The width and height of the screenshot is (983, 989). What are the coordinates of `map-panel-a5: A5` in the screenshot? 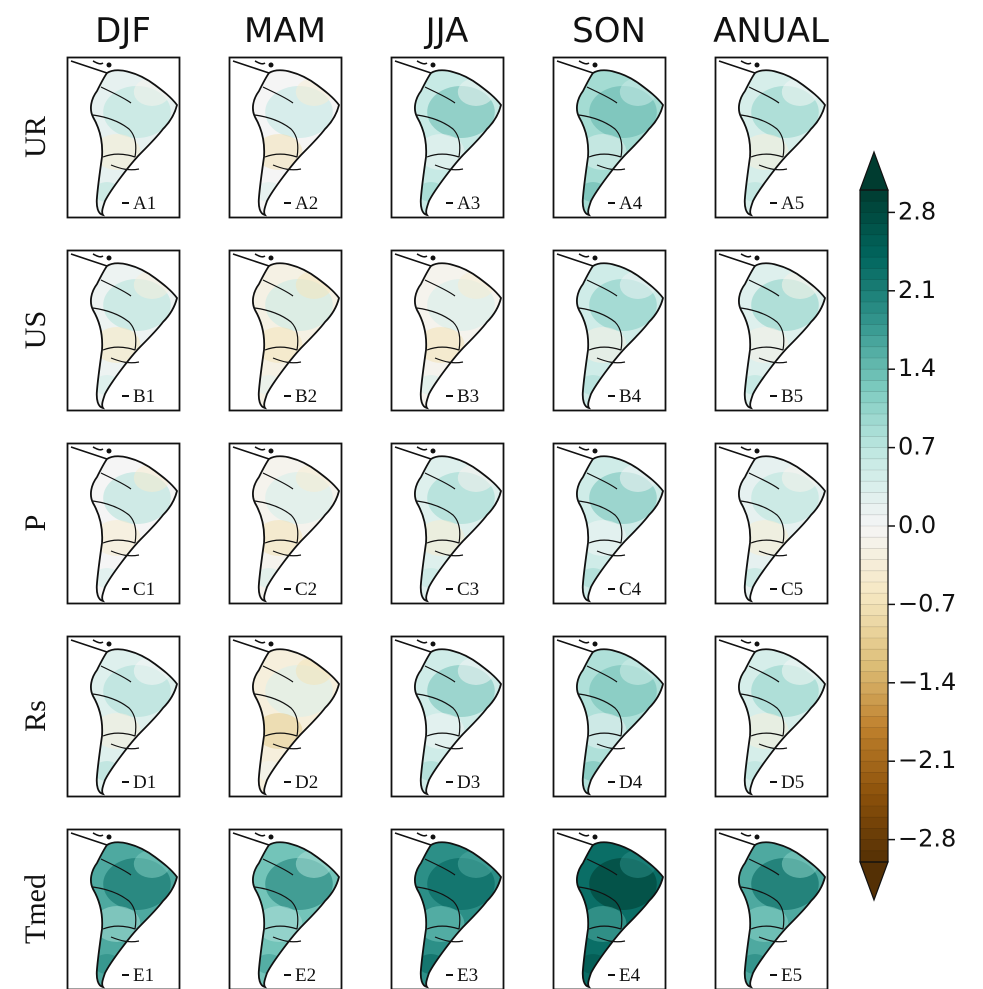 It's located at (771, 137).